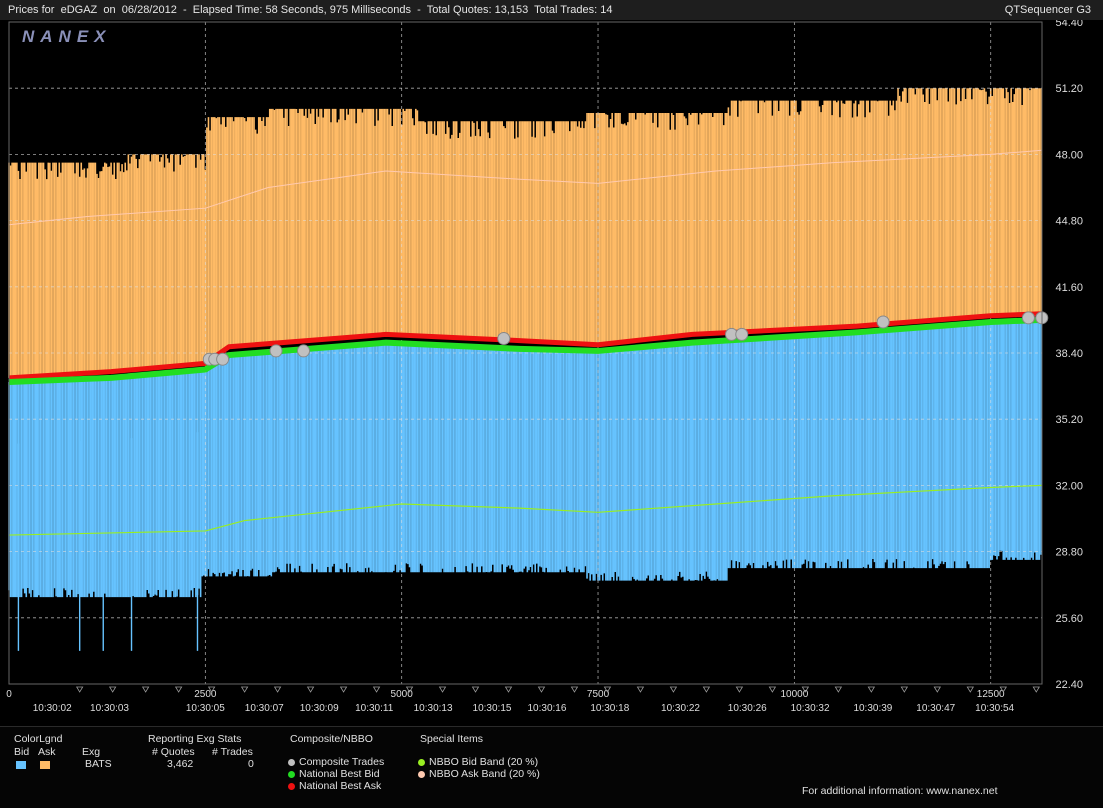  What do you see at coordinates (421, 774) in the screenshot?
I see `nbbo-ask-band-marker` at bounding box center [421, 774].